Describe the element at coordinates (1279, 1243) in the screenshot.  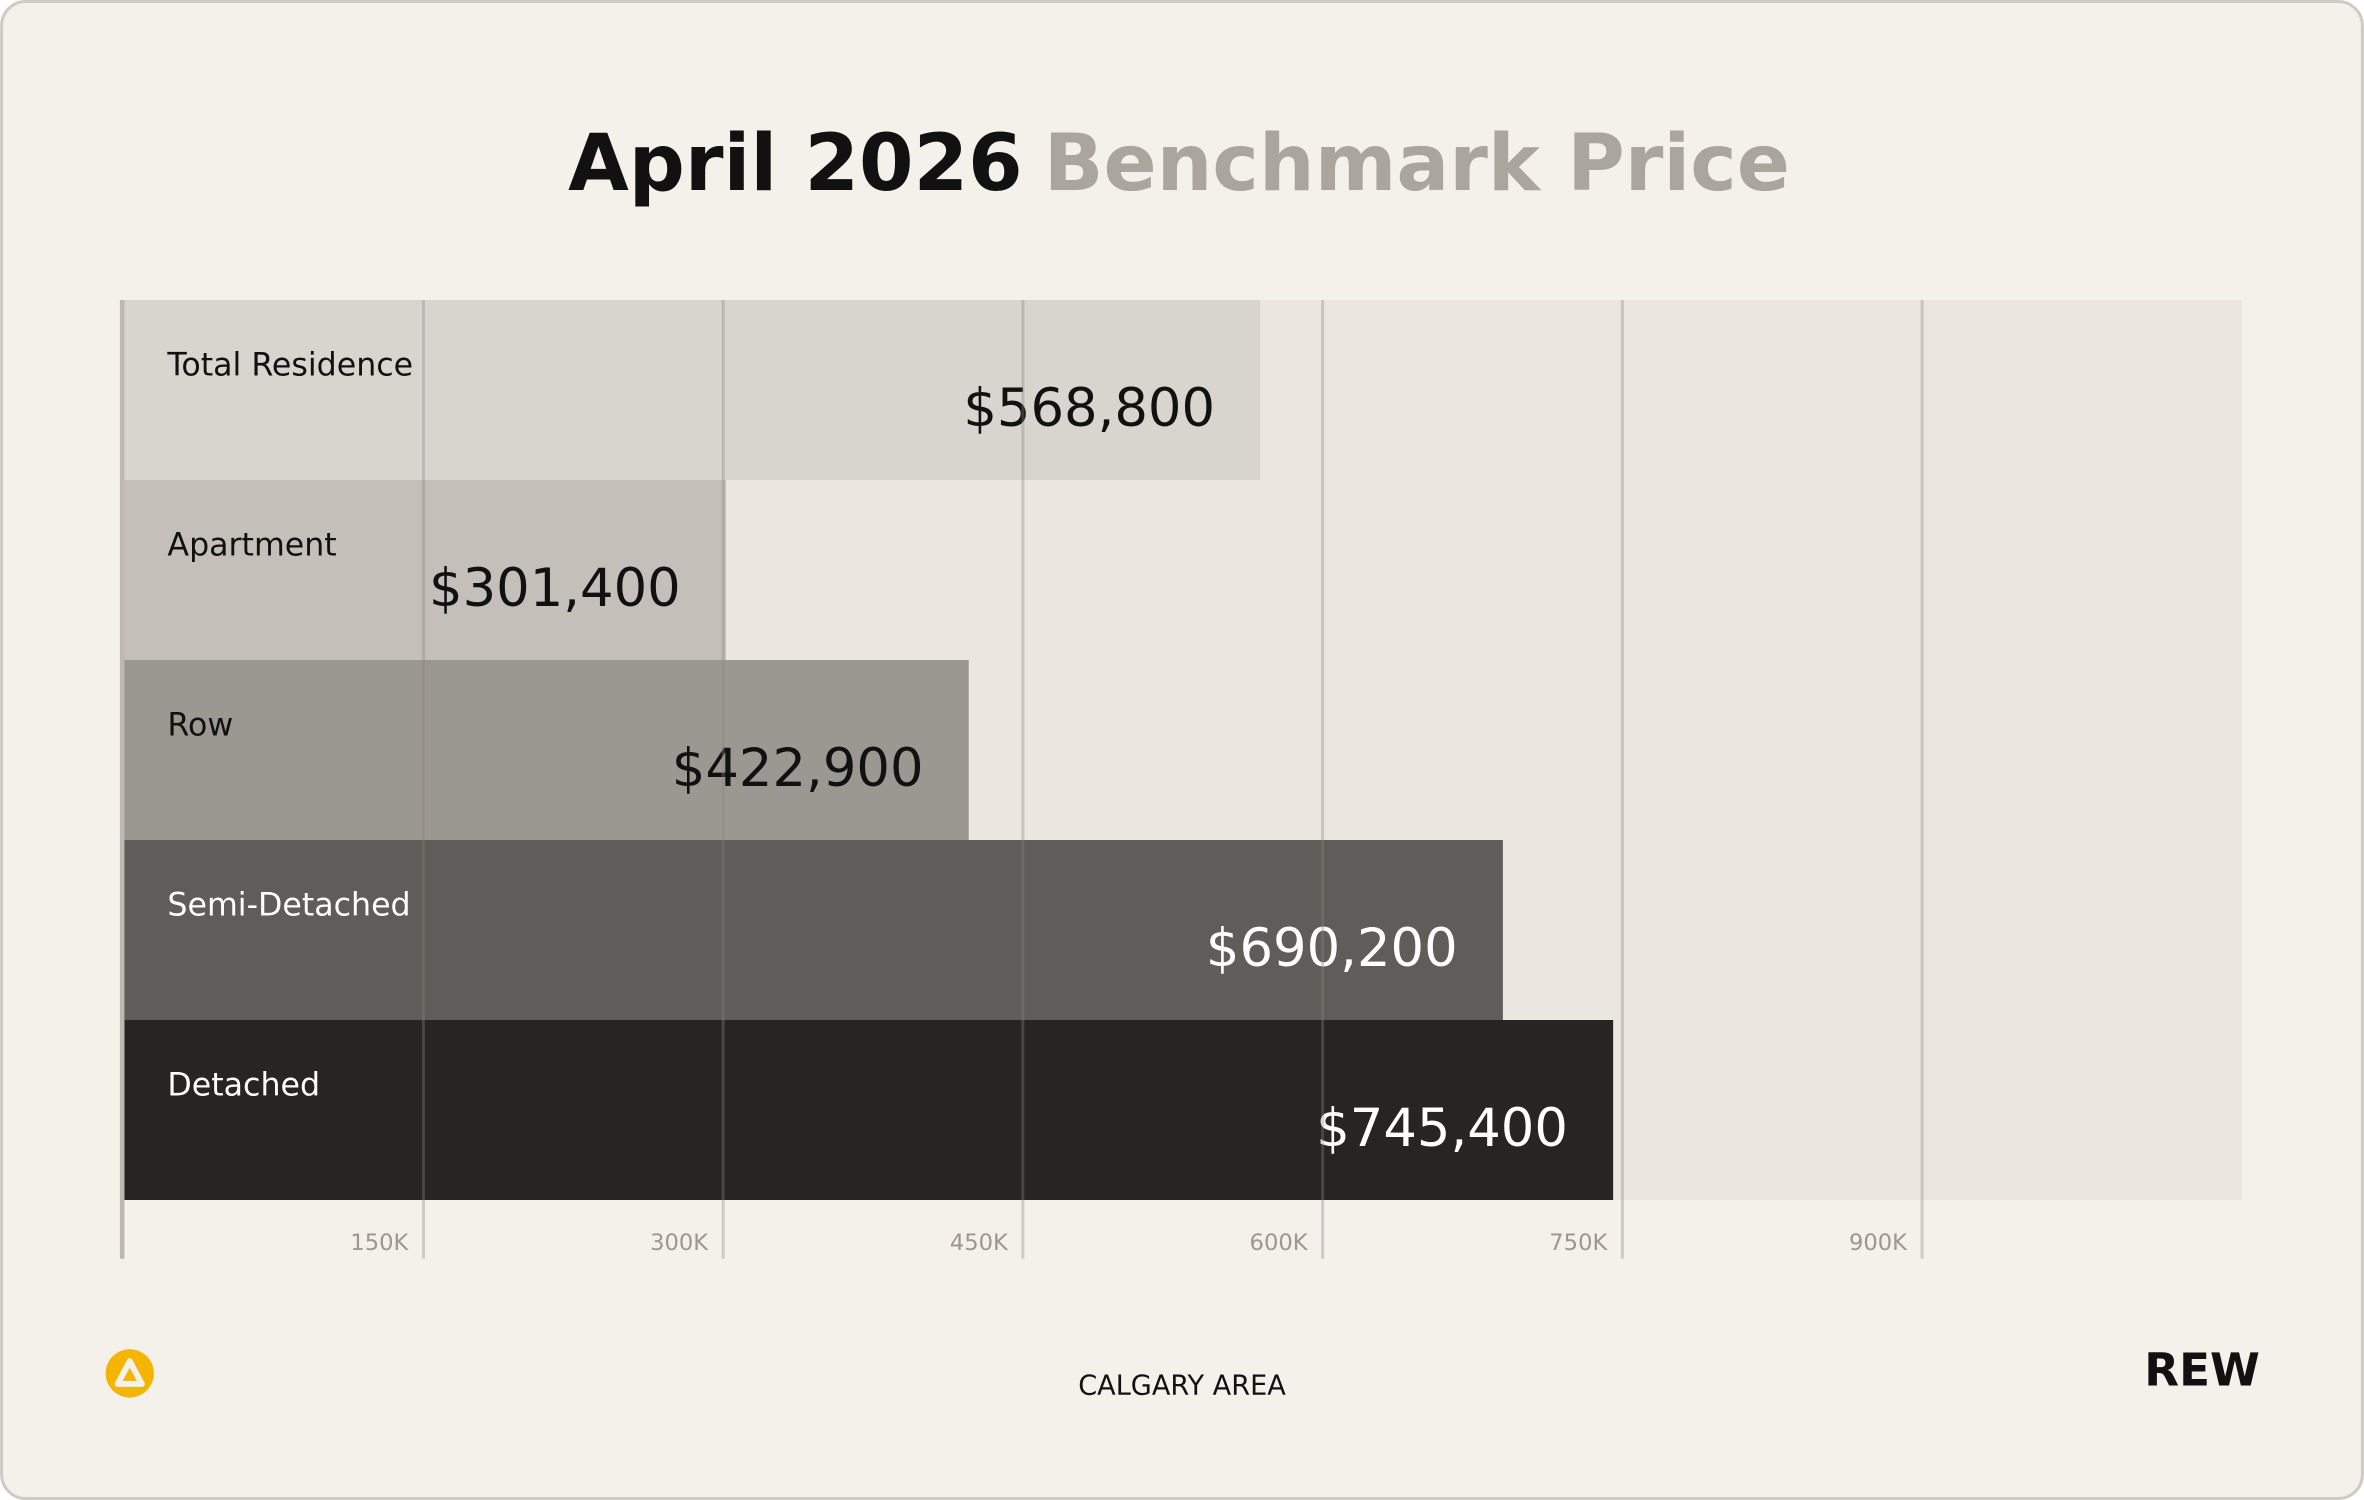
I see `x-tick-label: 600K` at that location.